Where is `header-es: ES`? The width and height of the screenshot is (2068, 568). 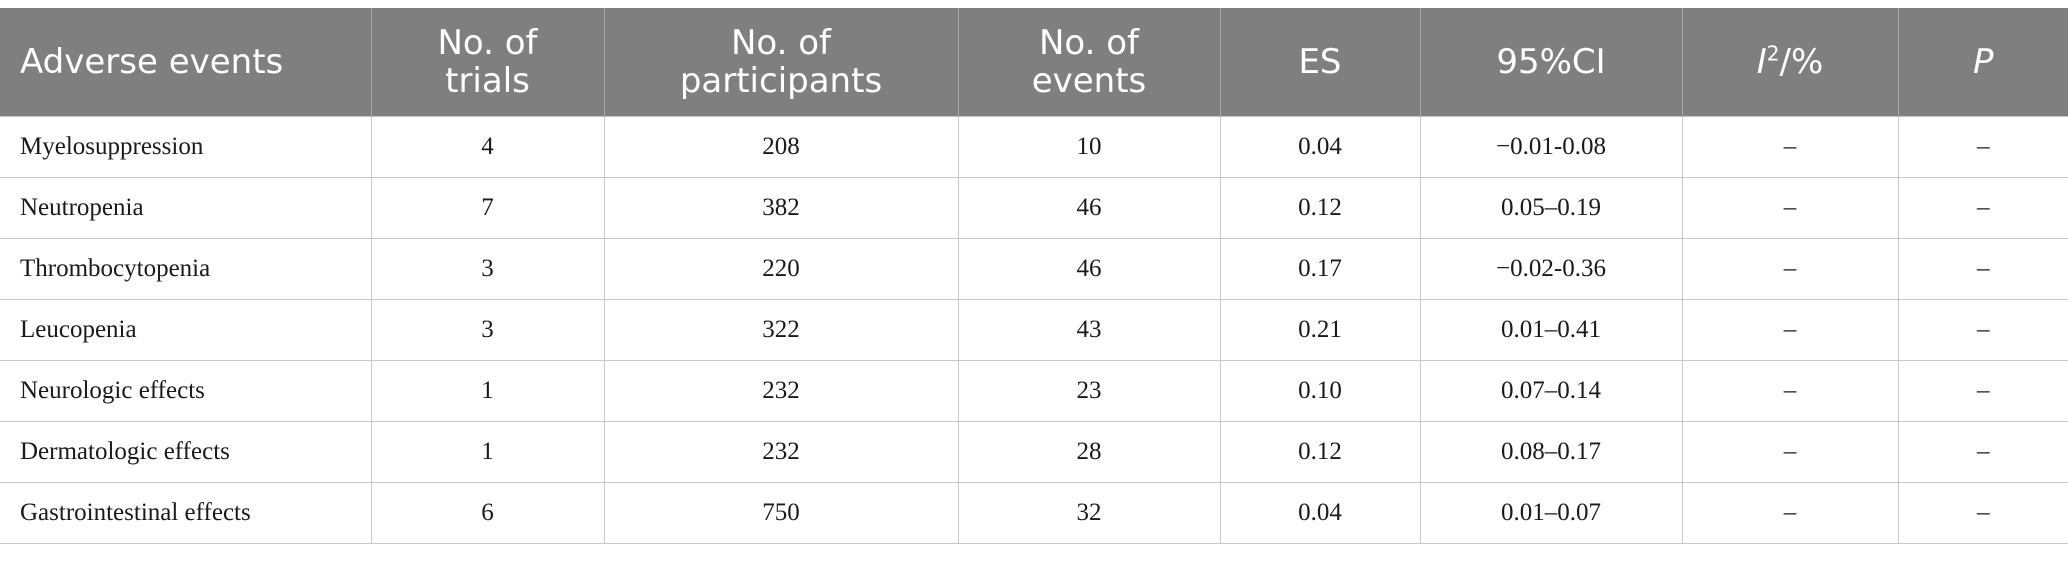 header-es: ES is located at coordinates (1320, 62).